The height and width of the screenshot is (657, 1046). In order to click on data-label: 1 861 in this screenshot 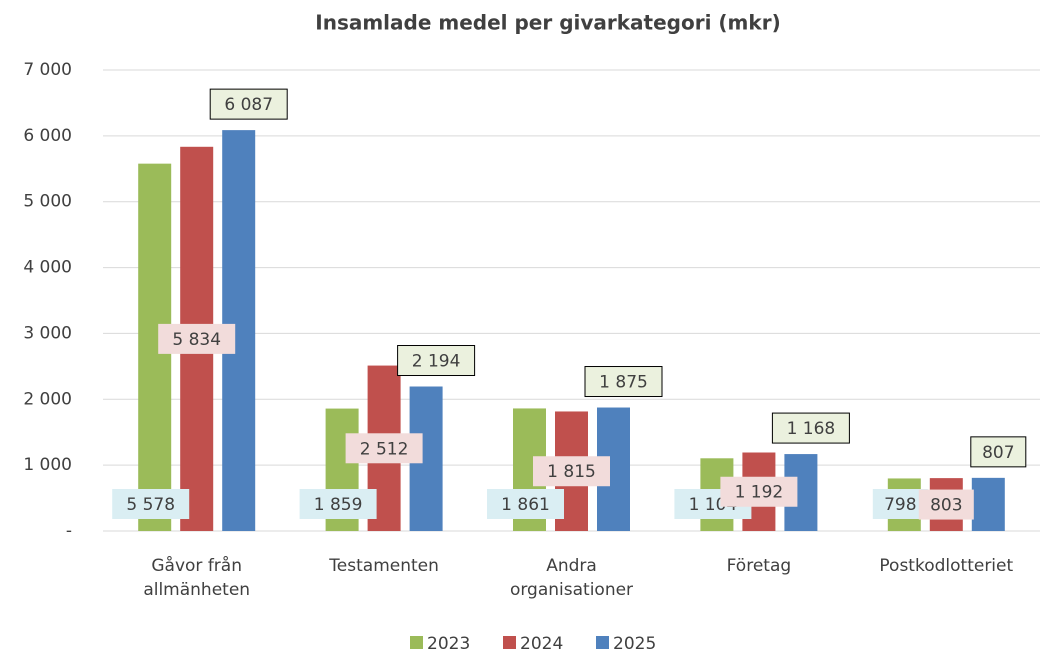, I will do `click(525, 505)`.